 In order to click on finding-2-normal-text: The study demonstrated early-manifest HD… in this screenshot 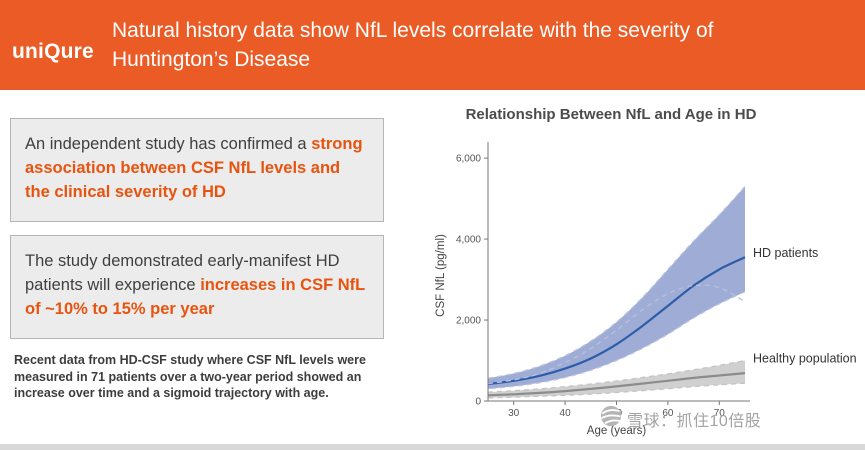, I will do `click(182, 273)`.